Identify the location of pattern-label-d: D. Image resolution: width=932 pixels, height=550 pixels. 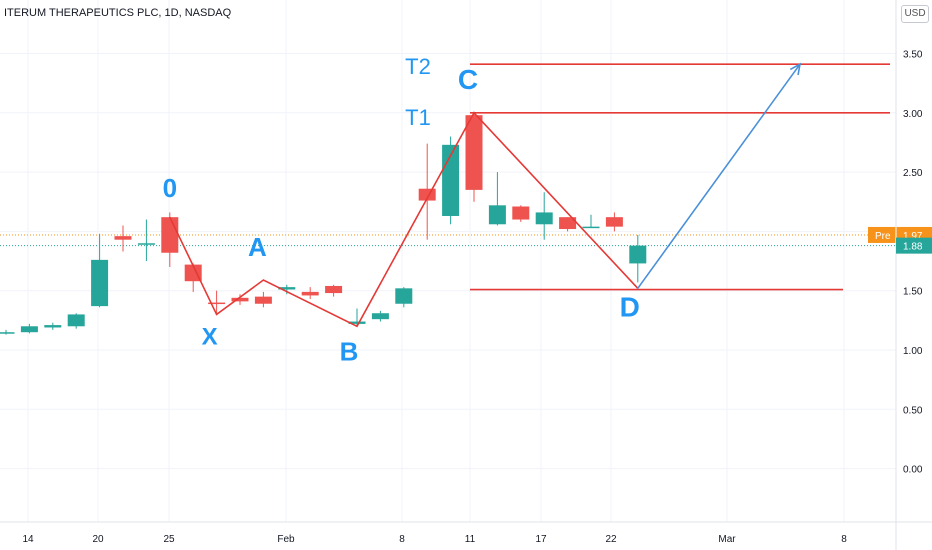
(630, 306).